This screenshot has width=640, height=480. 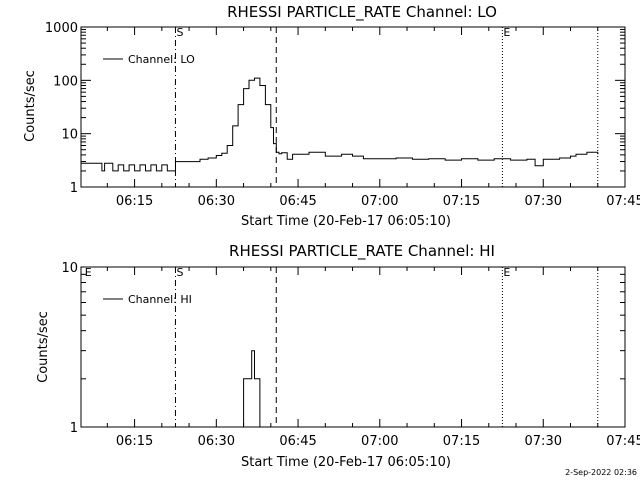 I want to click on lo-marker-label: S, so click(x=179, y=32).